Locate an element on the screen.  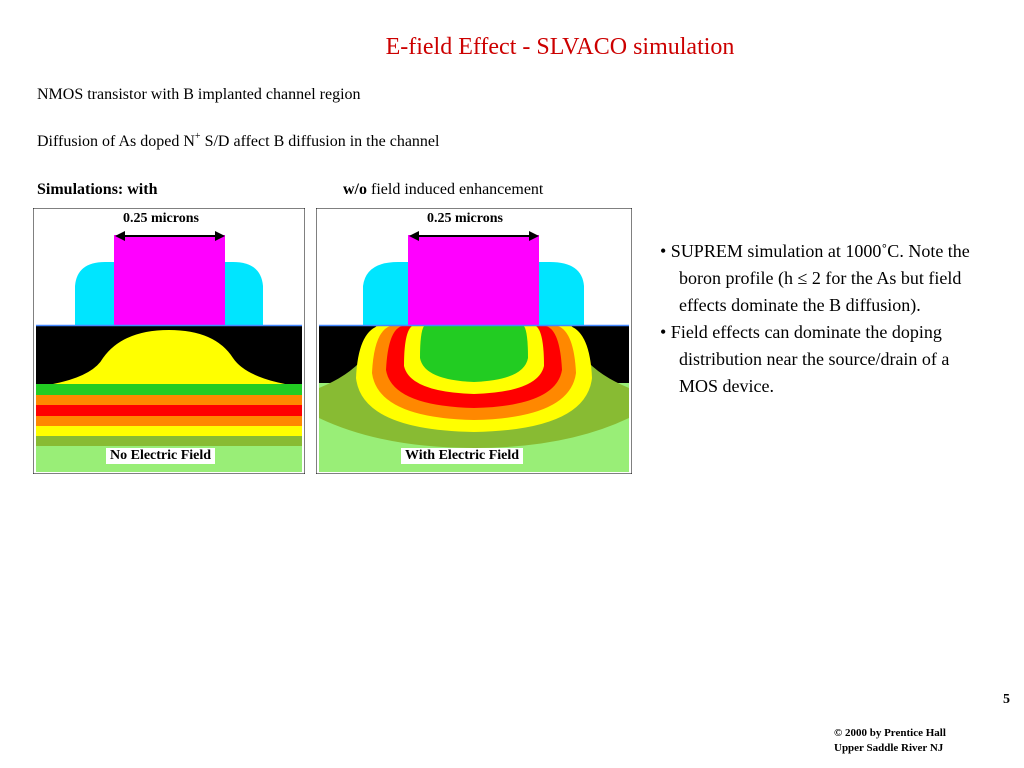
no-field-label: No Electric Field is located at coordinates (161, 456).